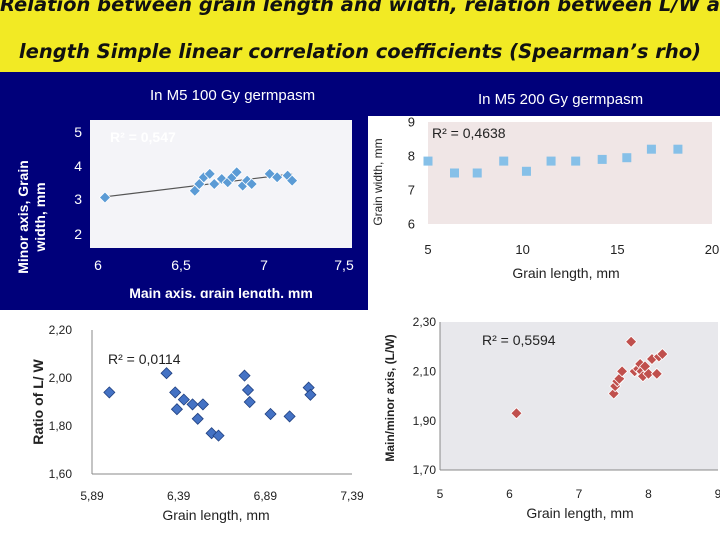 The height and width of the screenshot is (540, 720). I want to click on y-axis-title: Grain width, mm, so click(378, 181).